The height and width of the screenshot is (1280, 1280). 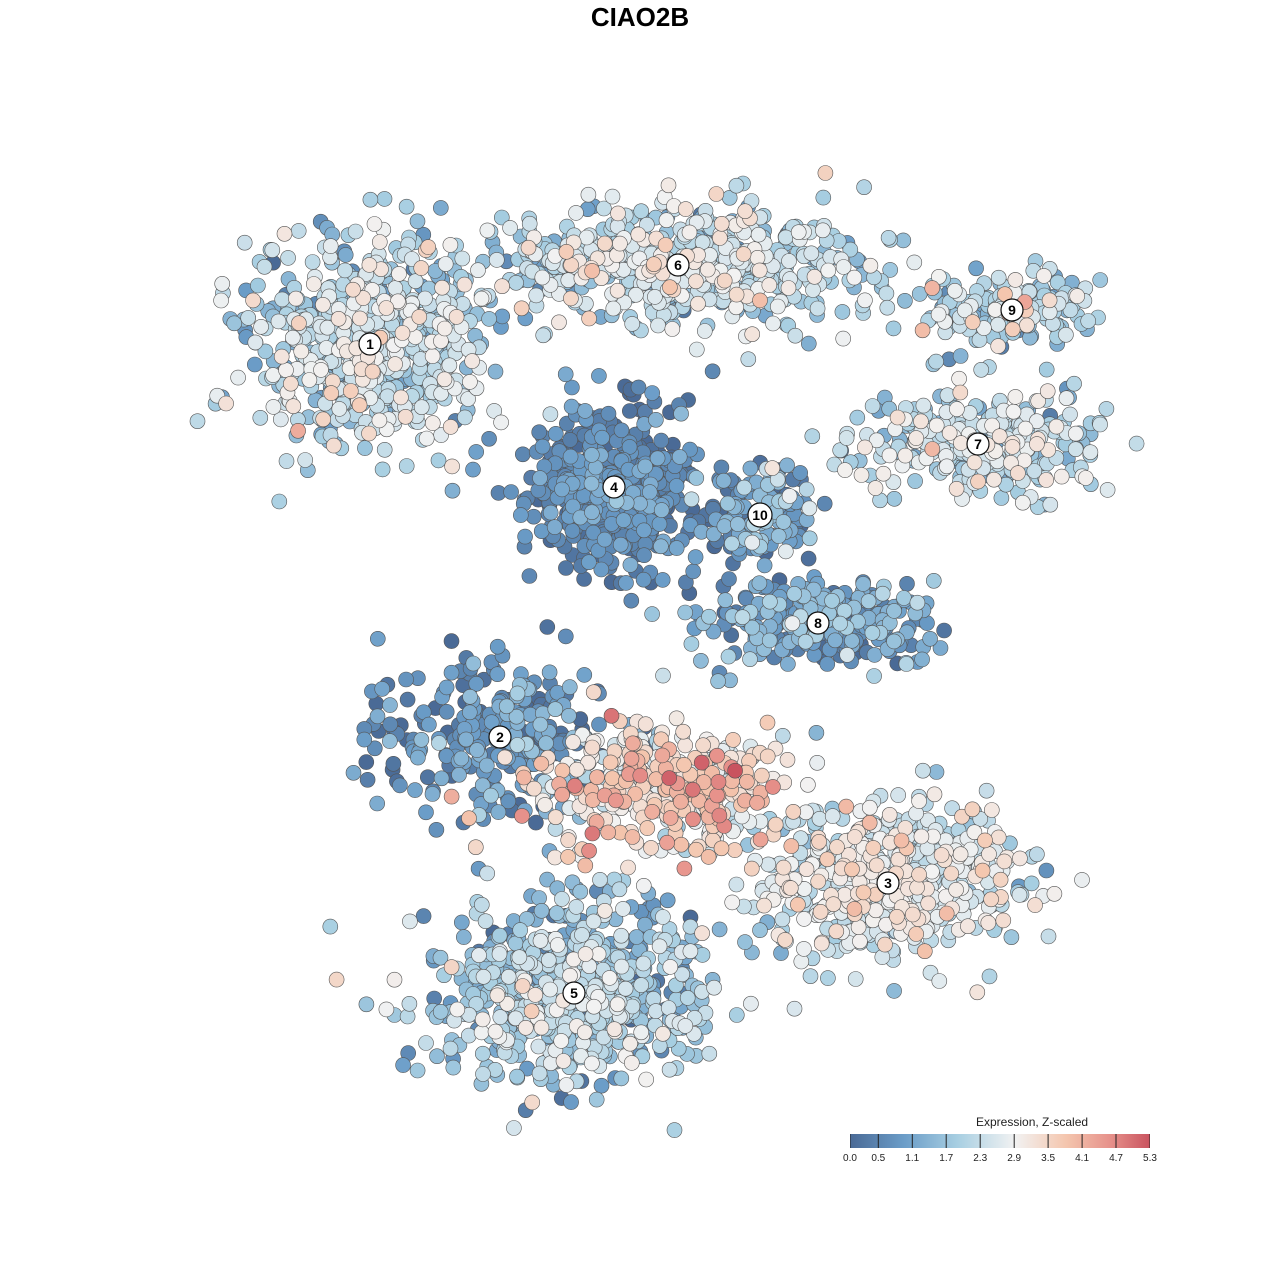 I want to click on legend-tick-label: 4.1, so click(x=1082, y=1158).